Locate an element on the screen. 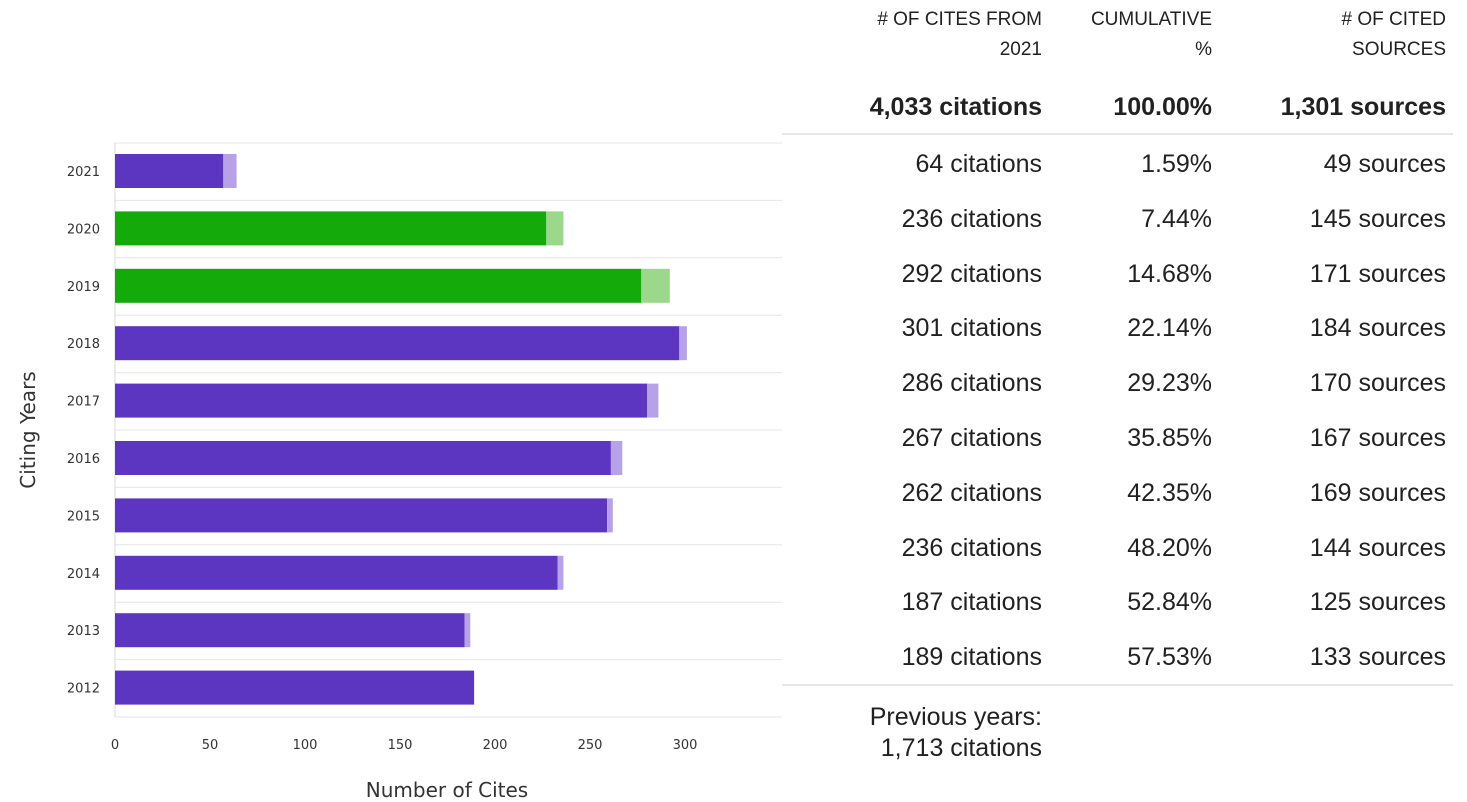 The height and width of the screenshot is (802, 1467). table-cell-cumulative: 1.59% is located at coordinates (1176, 164).